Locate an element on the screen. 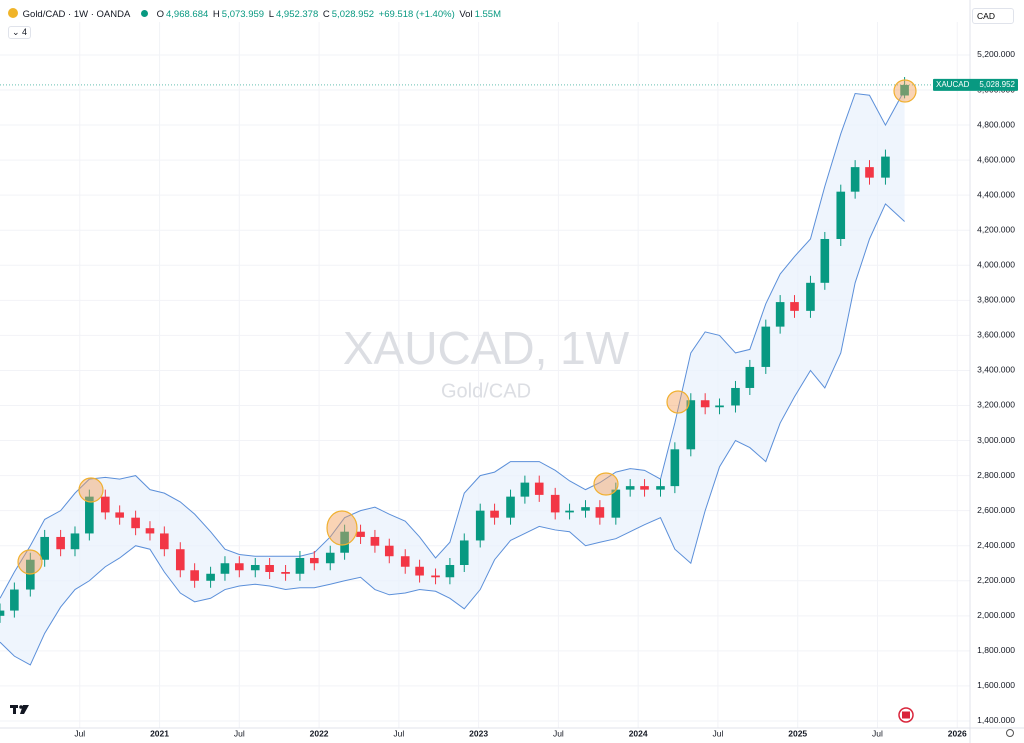  y-tick-label: 1,400.000 is located at coordinates (996, 720).